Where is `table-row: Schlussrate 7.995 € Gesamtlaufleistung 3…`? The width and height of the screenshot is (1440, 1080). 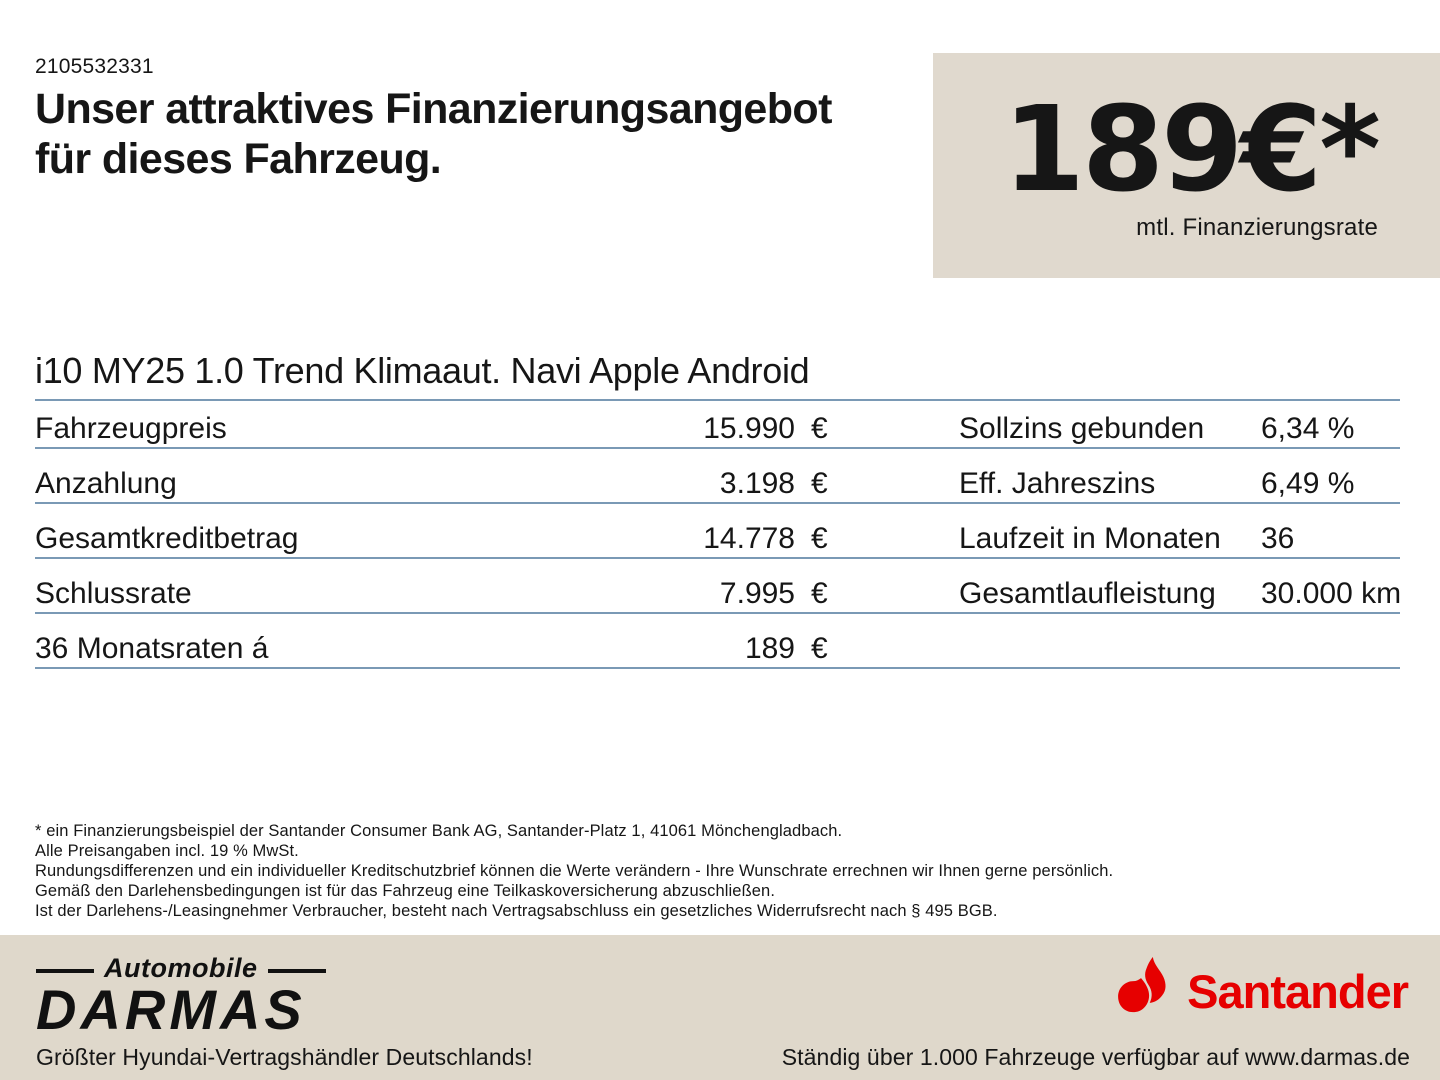
table-row: Schlussrate 7.995 € Gesamtlaufleistung 3… is located at coordinates (718, 586).